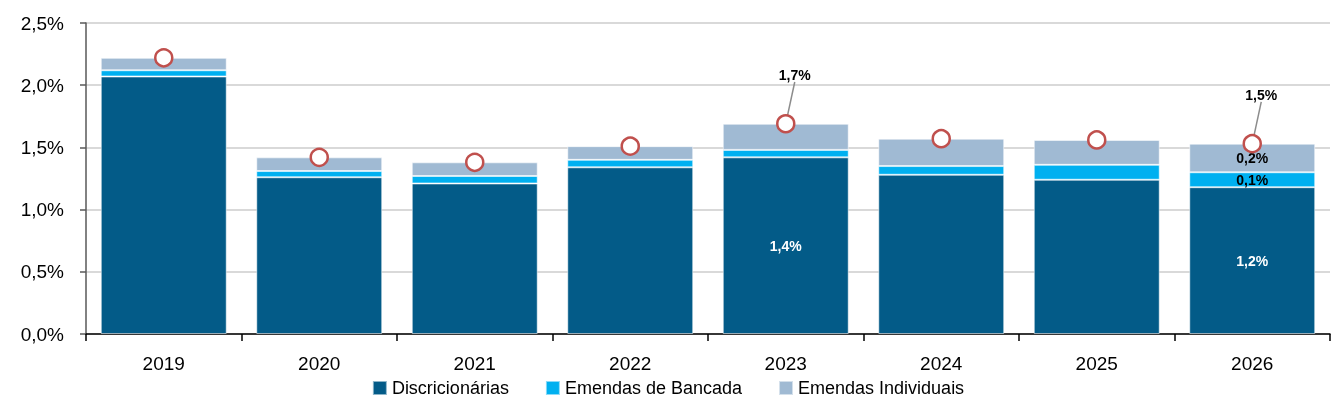 The width and height of the screenshot is (1336, 402). What do you see at coordinates (941, 363) in the screenshot?
I see `x-tick-label: 2024` at bounding box center [941, 363].